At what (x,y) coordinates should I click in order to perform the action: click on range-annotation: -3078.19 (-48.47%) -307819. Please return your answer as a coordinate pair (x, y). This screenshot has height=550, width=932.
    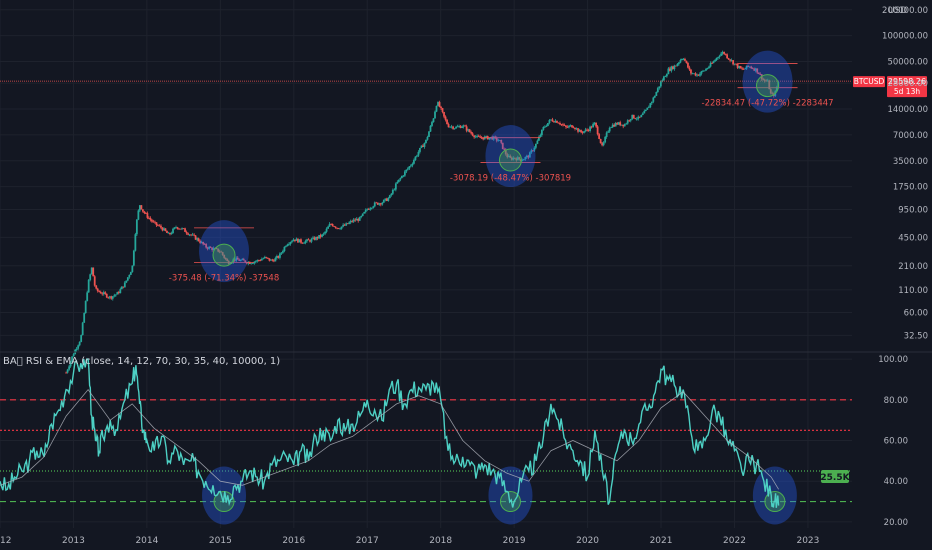
    Looking at the image, I should click on (510, 178).